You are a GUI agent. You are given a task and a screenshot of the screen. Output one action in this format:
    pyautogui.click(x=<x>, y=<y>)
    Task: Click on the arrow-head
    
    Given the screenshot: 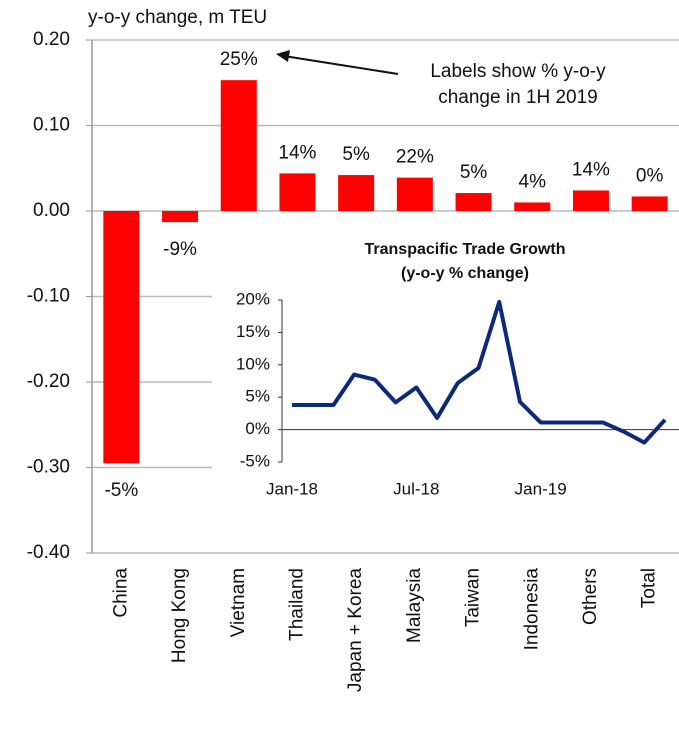 What is the action you would take?
    pyautogui.click(x=283, y=56)
    